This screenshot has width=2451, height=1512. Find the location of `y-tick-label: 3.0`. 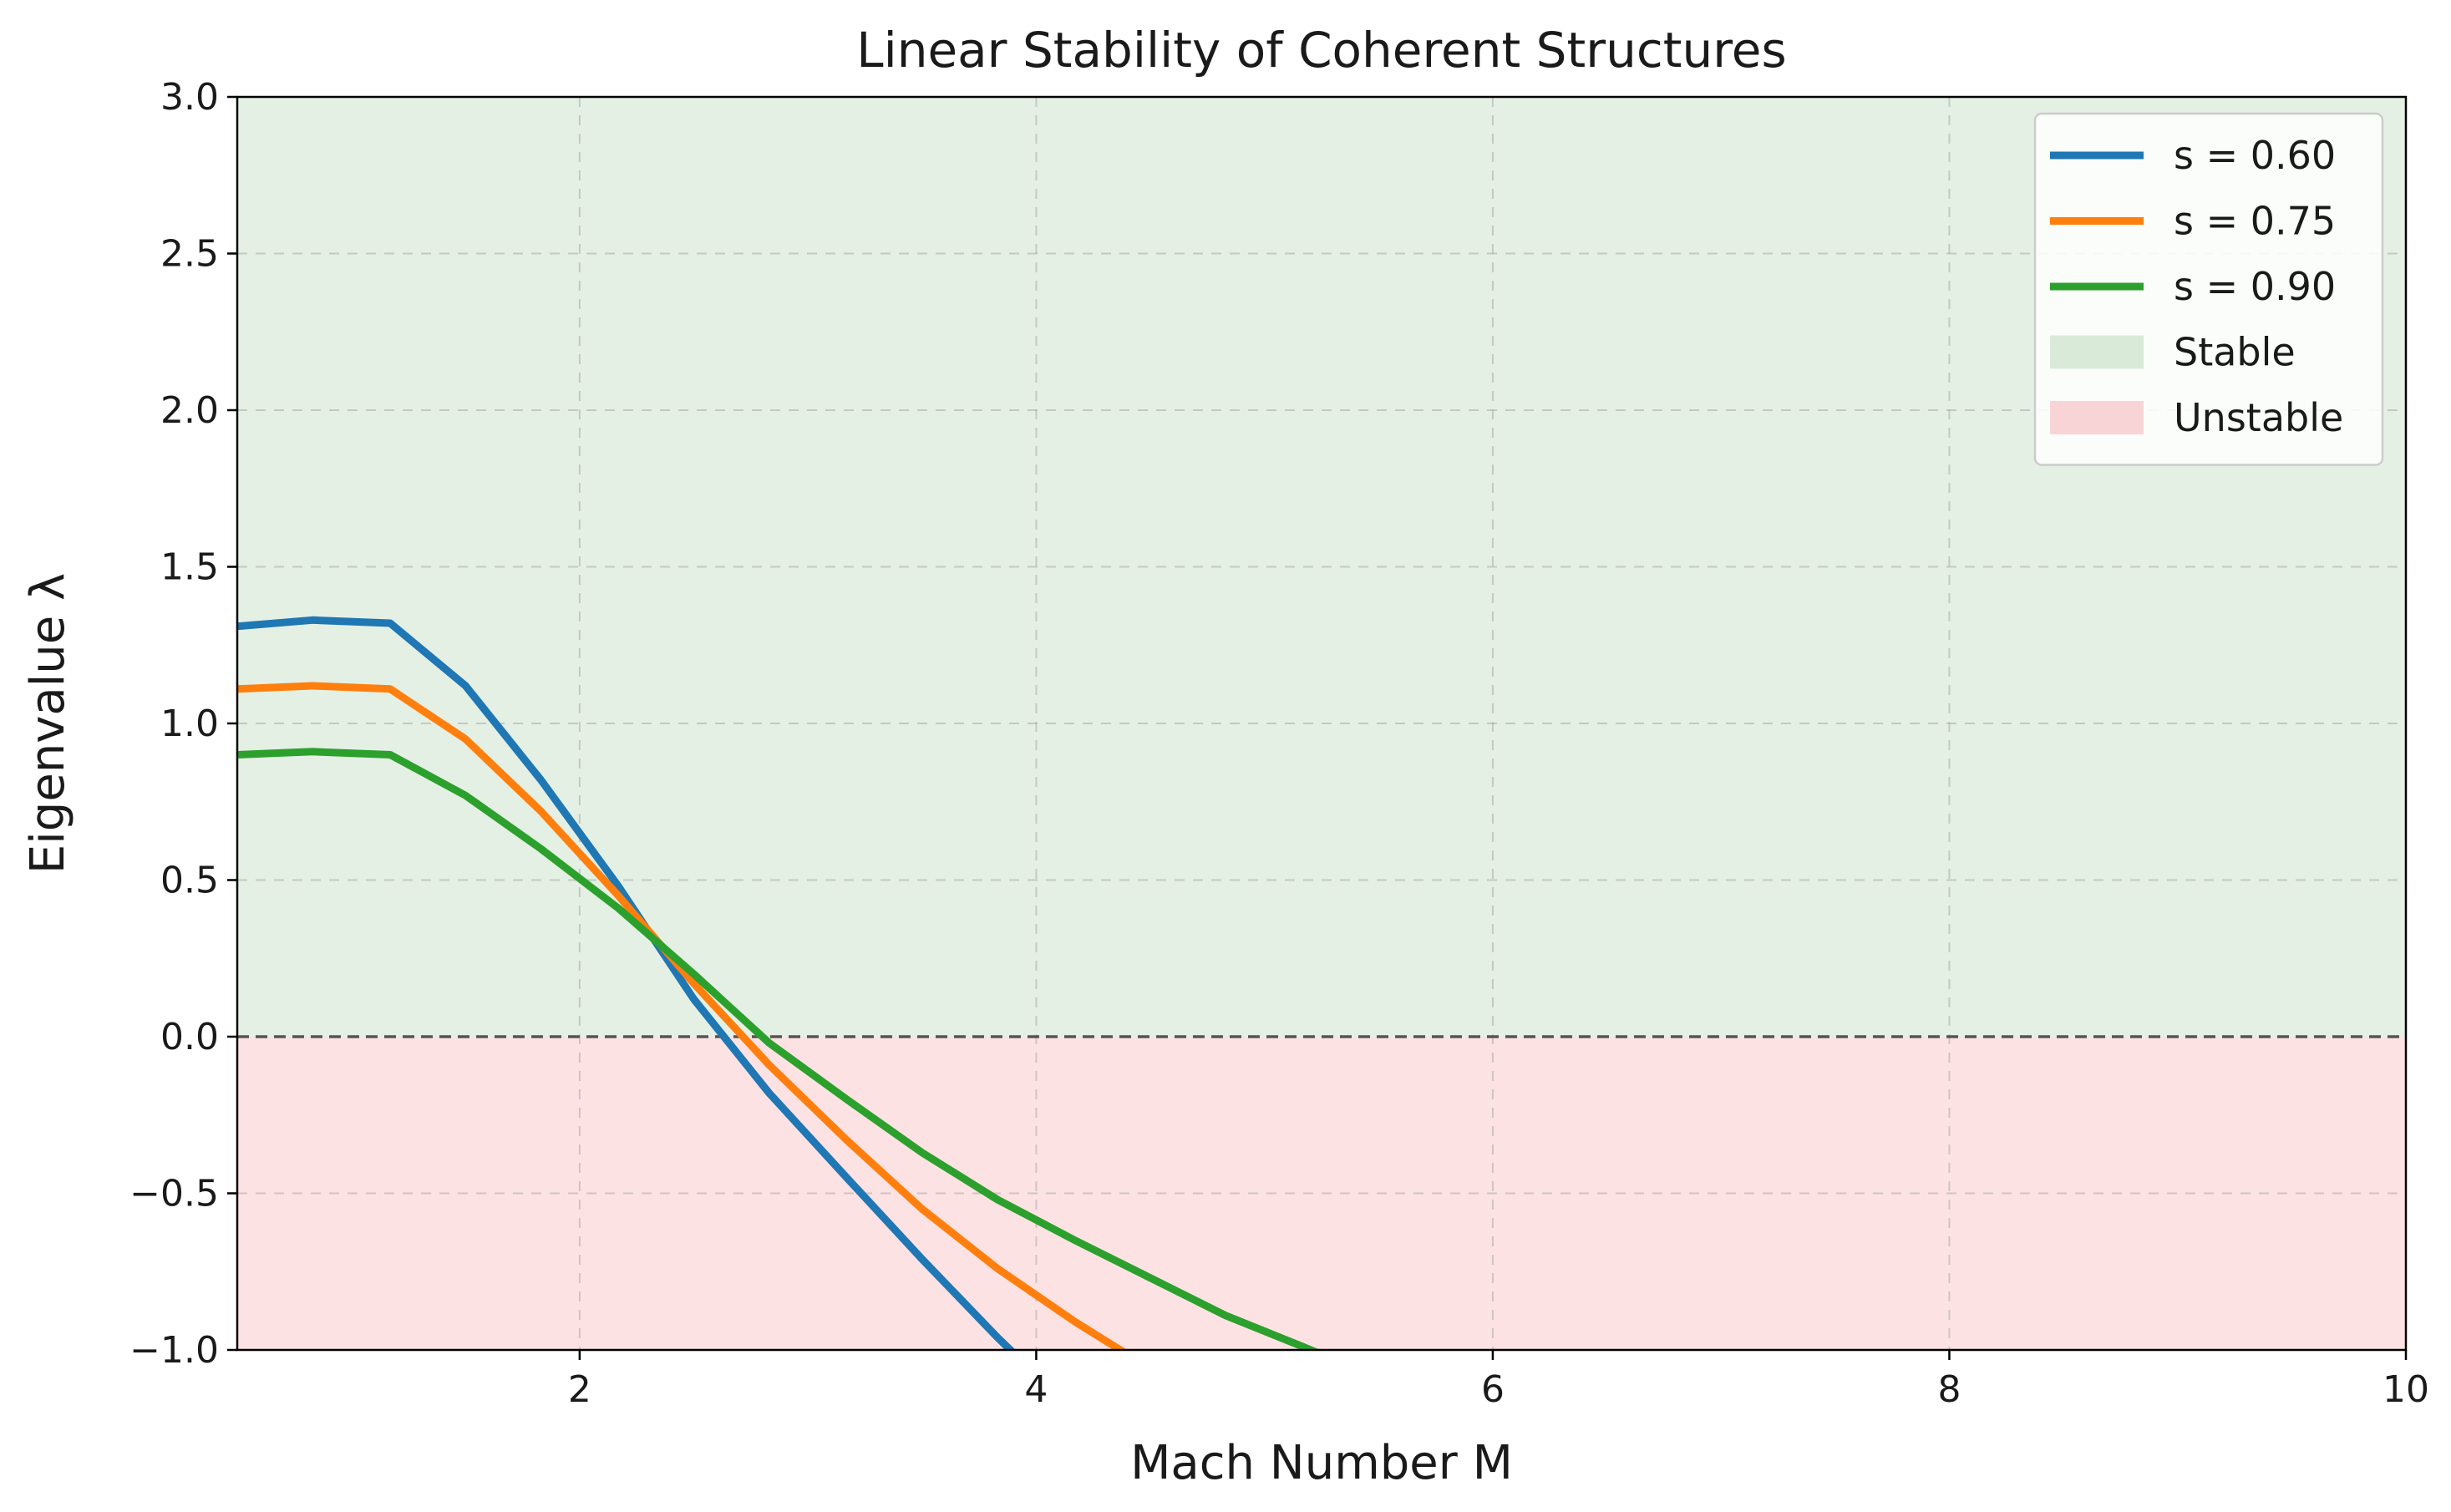

y-tick-label: 3.0 is located at coordinates (189, 97).